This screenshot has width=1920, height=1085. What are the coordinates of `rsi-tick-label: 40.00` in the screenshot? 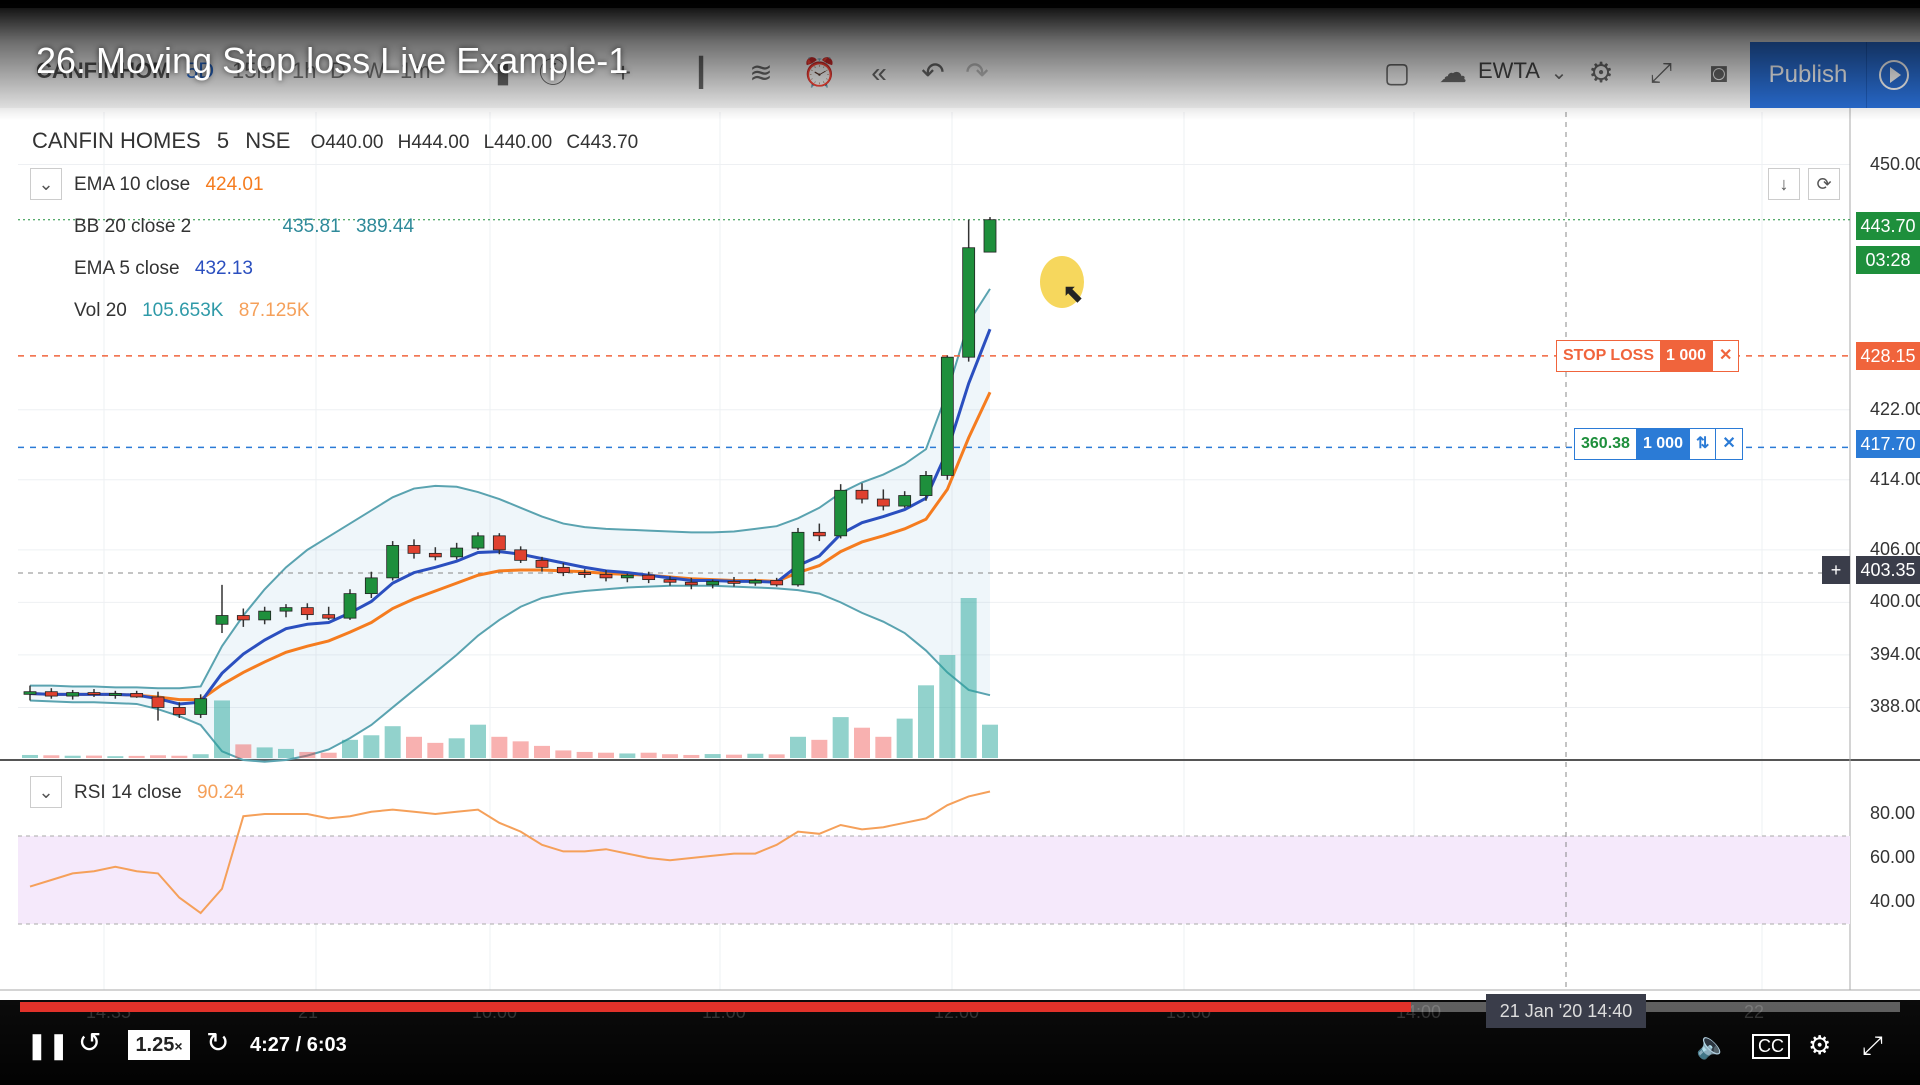 It's located at (1893, 901).